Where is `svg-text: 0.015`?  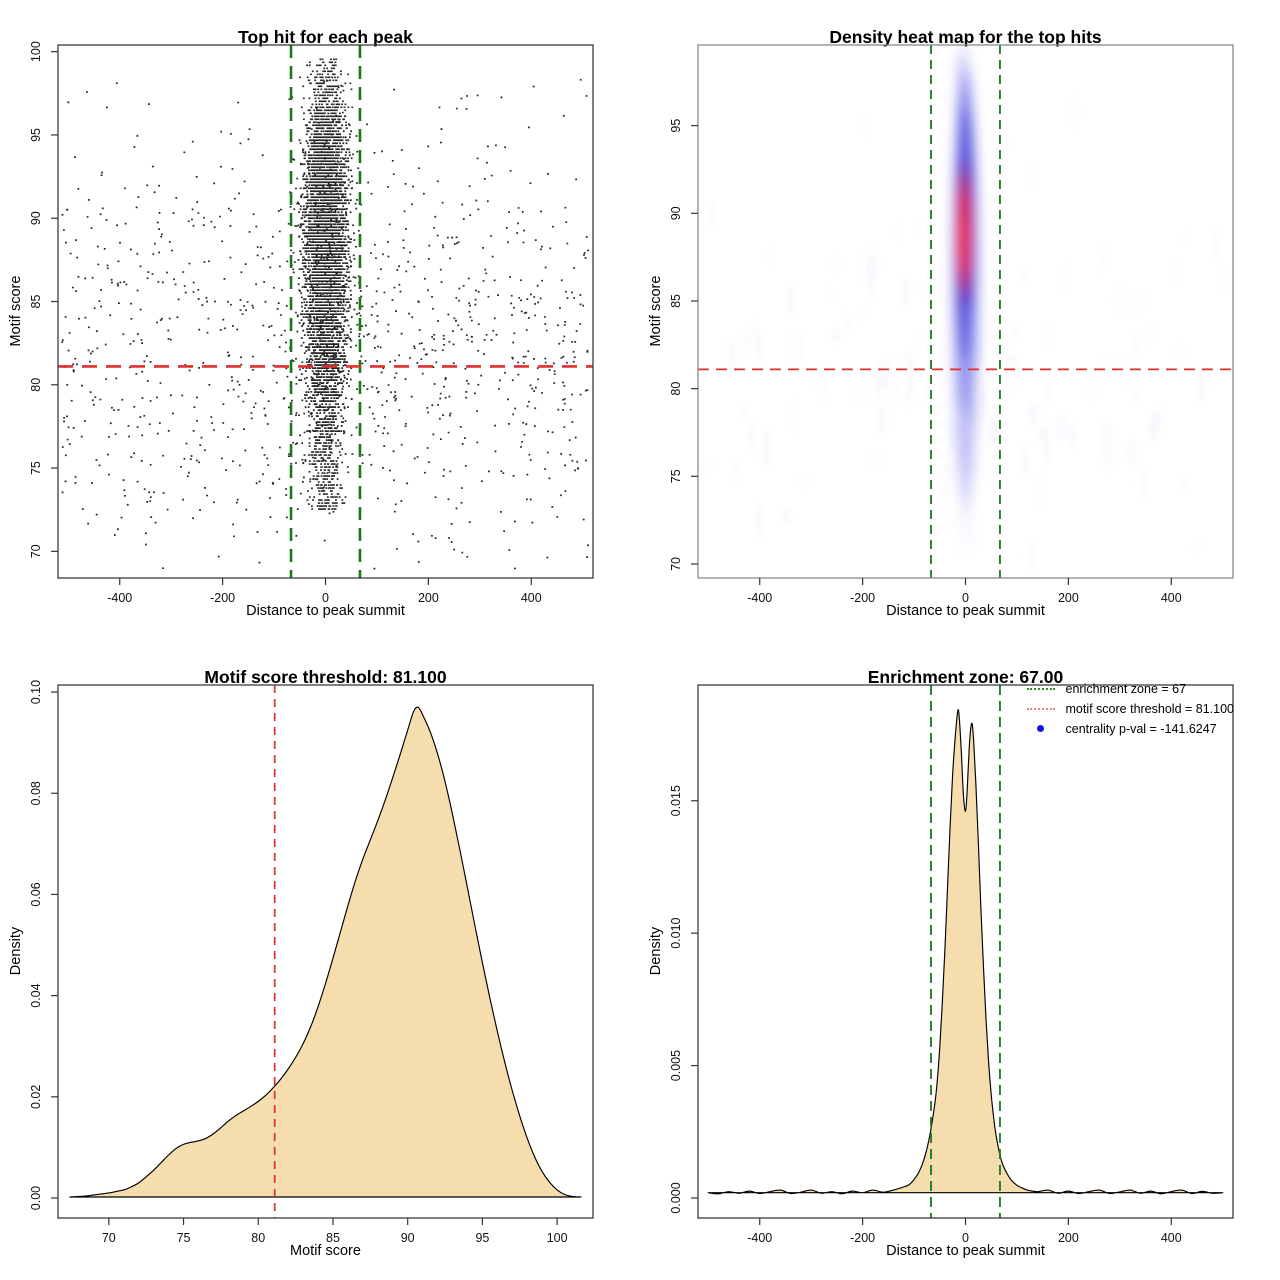
svg-text: 0.015 is located at coordinates (676, 800).